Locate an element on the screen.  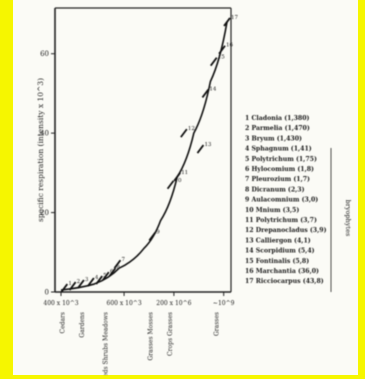
legend-entry: 8 Dicranum (2,3) is located at coordinates (275, 189).